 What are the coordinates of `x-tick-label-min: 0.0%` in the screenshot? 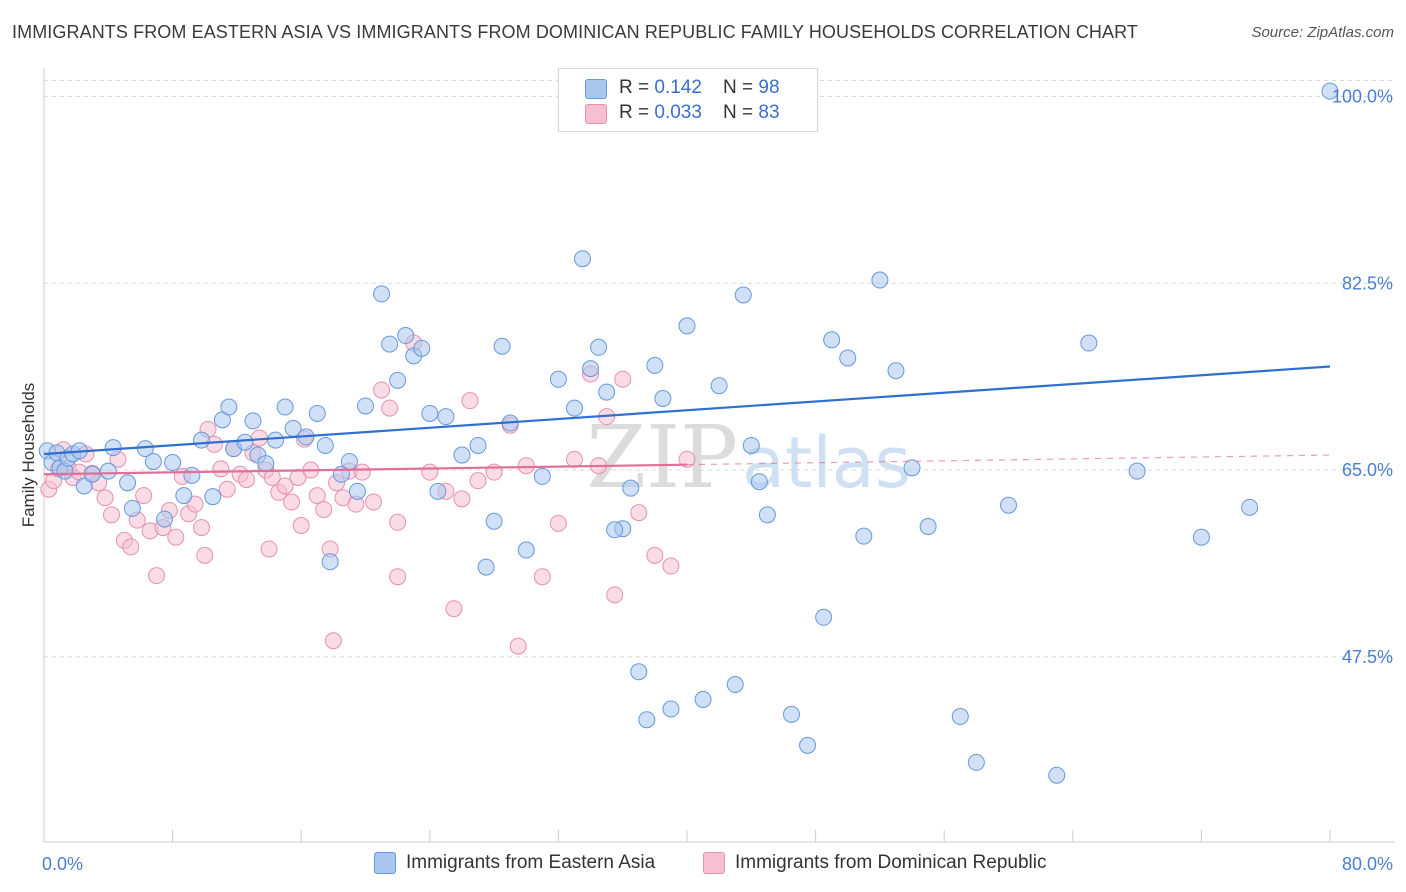 It's located at (62, 864).